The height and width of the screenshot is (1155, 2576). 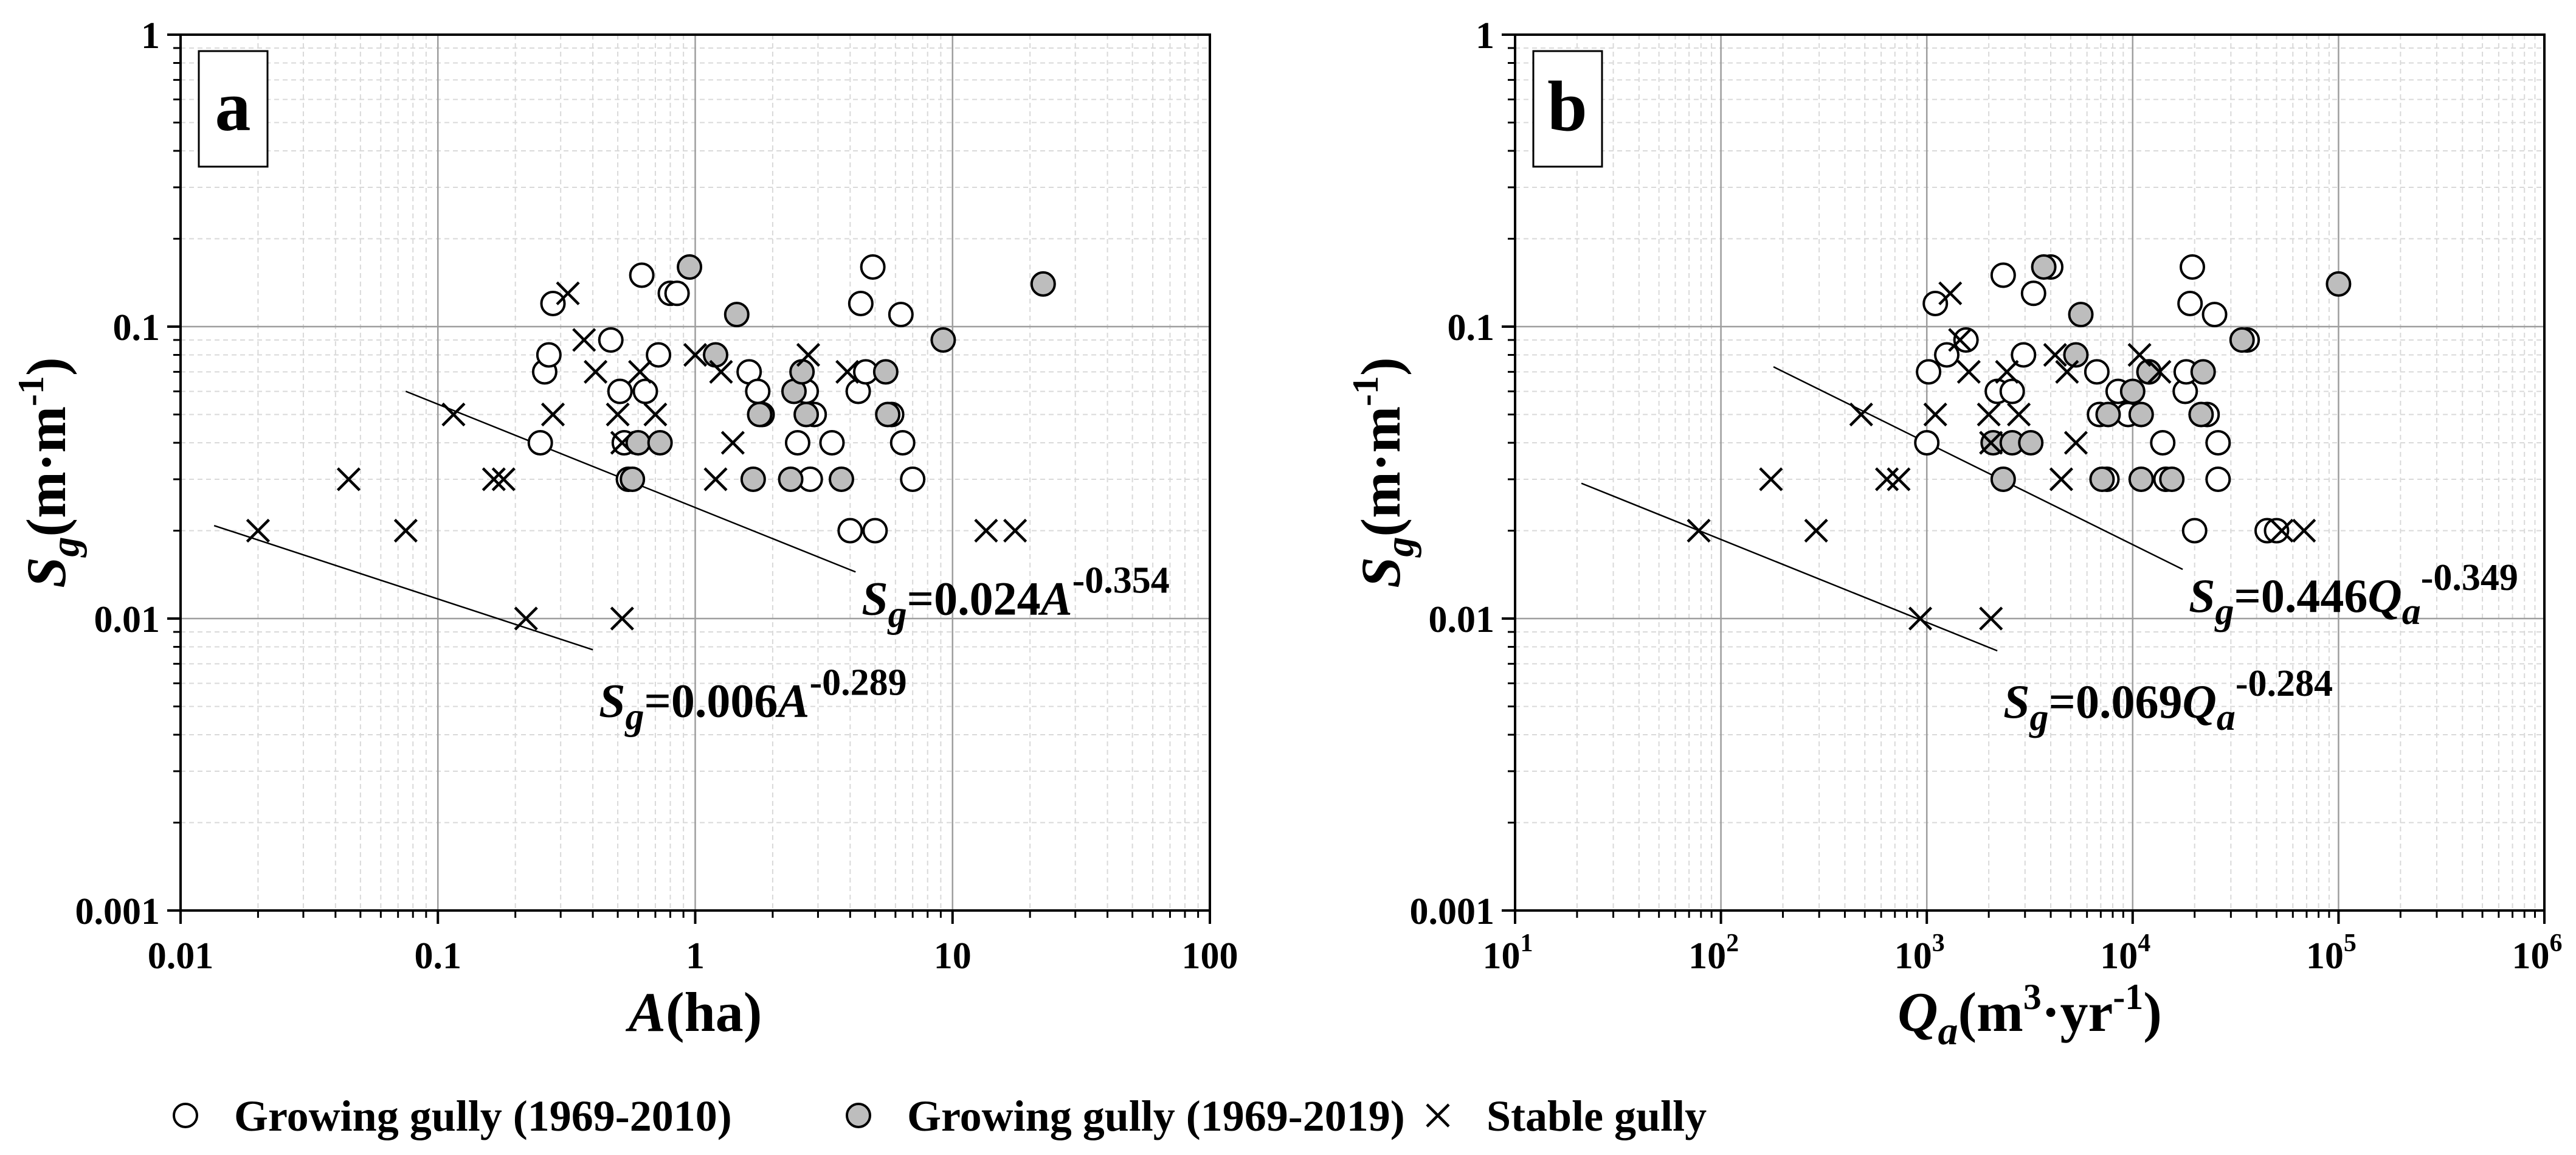 I want to click on panel-label-box, so click(x=1568, y=109).